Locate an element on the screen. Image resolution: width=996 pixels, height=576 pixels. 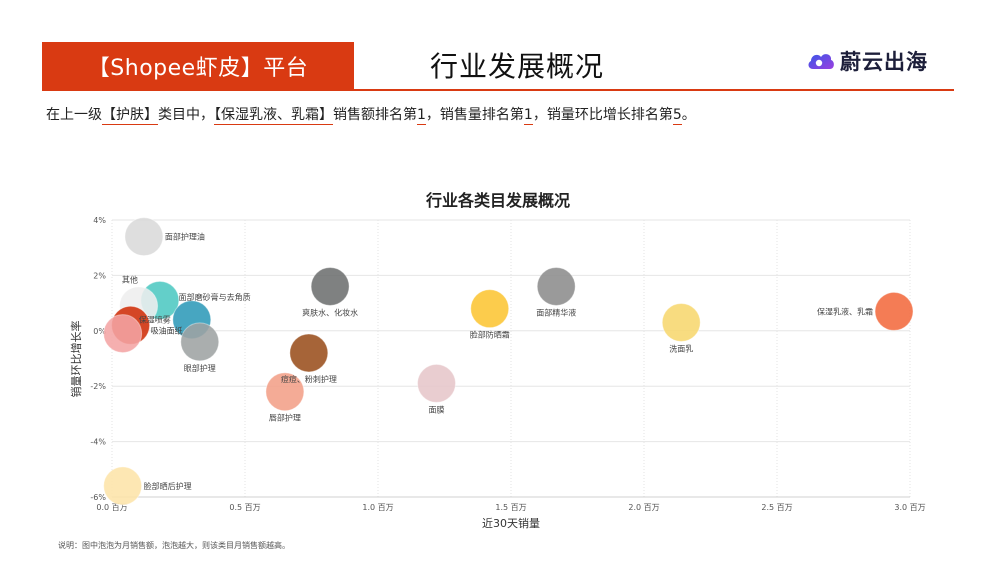
platform-banner-label: 【Shopee虾皮】平台 is located at coordinates (198, 68).